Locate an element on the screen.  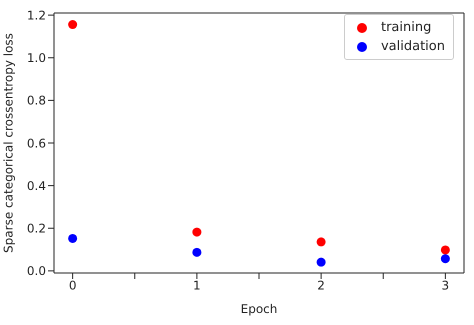
y-tick-label: 0.8 is located at coordinates (36, 101).